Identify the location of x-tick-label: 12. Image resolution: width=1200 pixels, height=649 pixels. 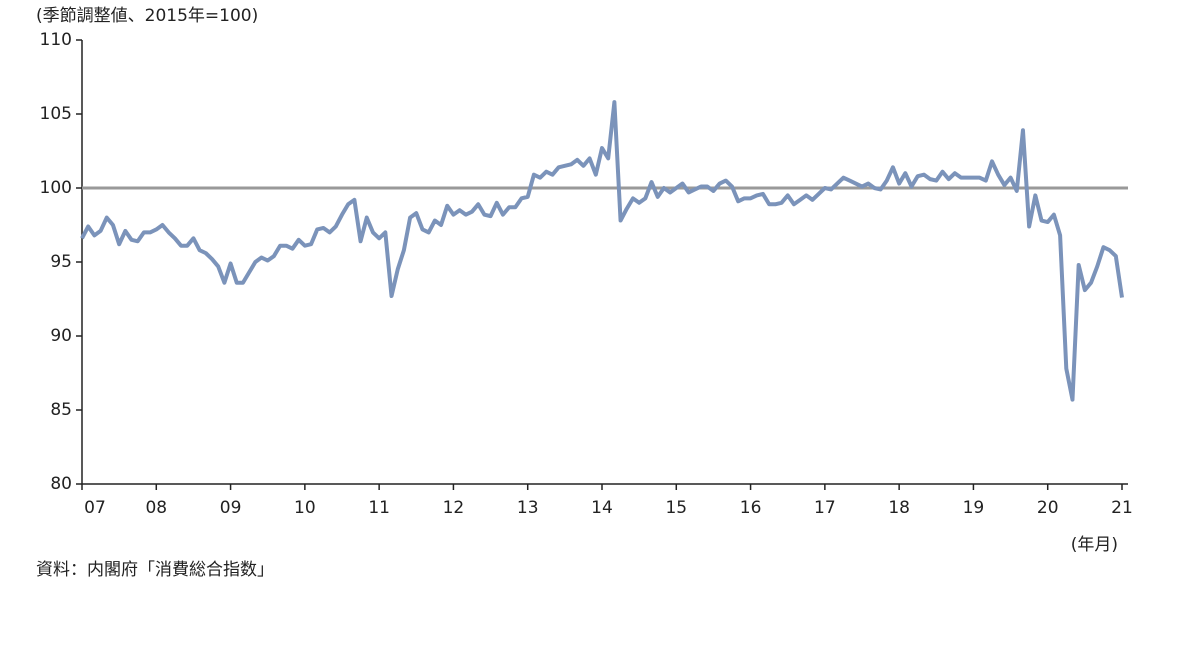
(454, 508).